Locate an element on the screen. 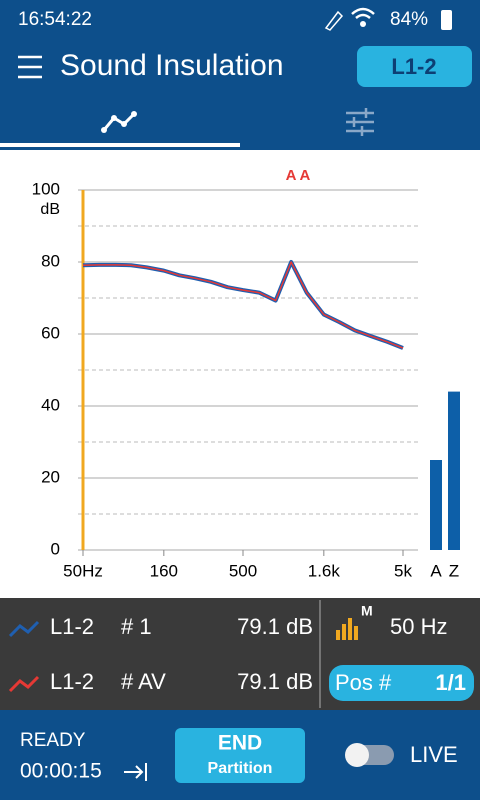 The image size is (480, 800). y-tick-label: 80 is located at coordinates (50, 260).